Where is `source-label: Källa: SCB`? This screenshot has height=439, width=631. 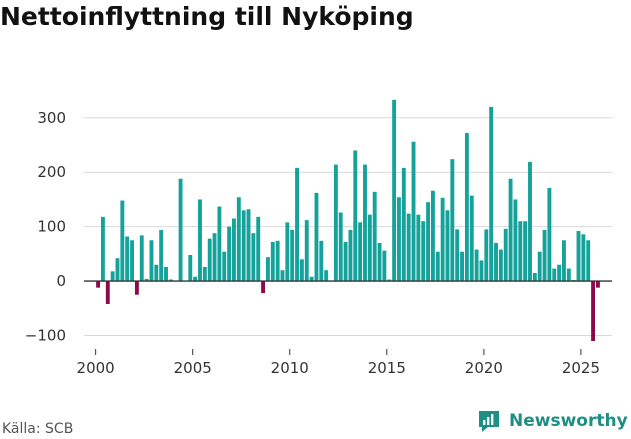 source-label: Källa: SCB is located at coordinates (38, 429).